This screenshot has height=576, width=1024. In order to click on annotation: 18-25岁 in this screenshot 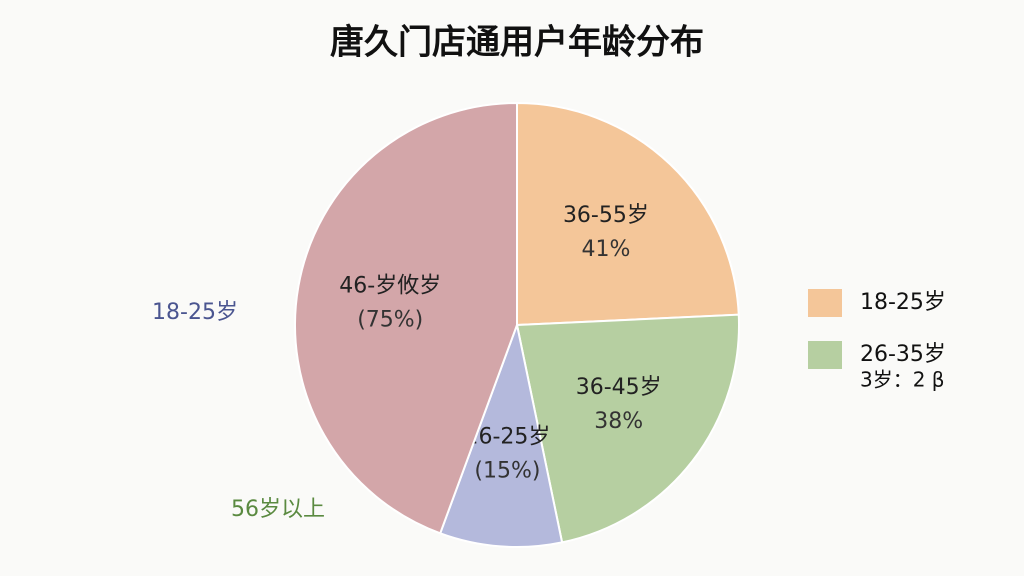, I will do `click(195, 312)`.